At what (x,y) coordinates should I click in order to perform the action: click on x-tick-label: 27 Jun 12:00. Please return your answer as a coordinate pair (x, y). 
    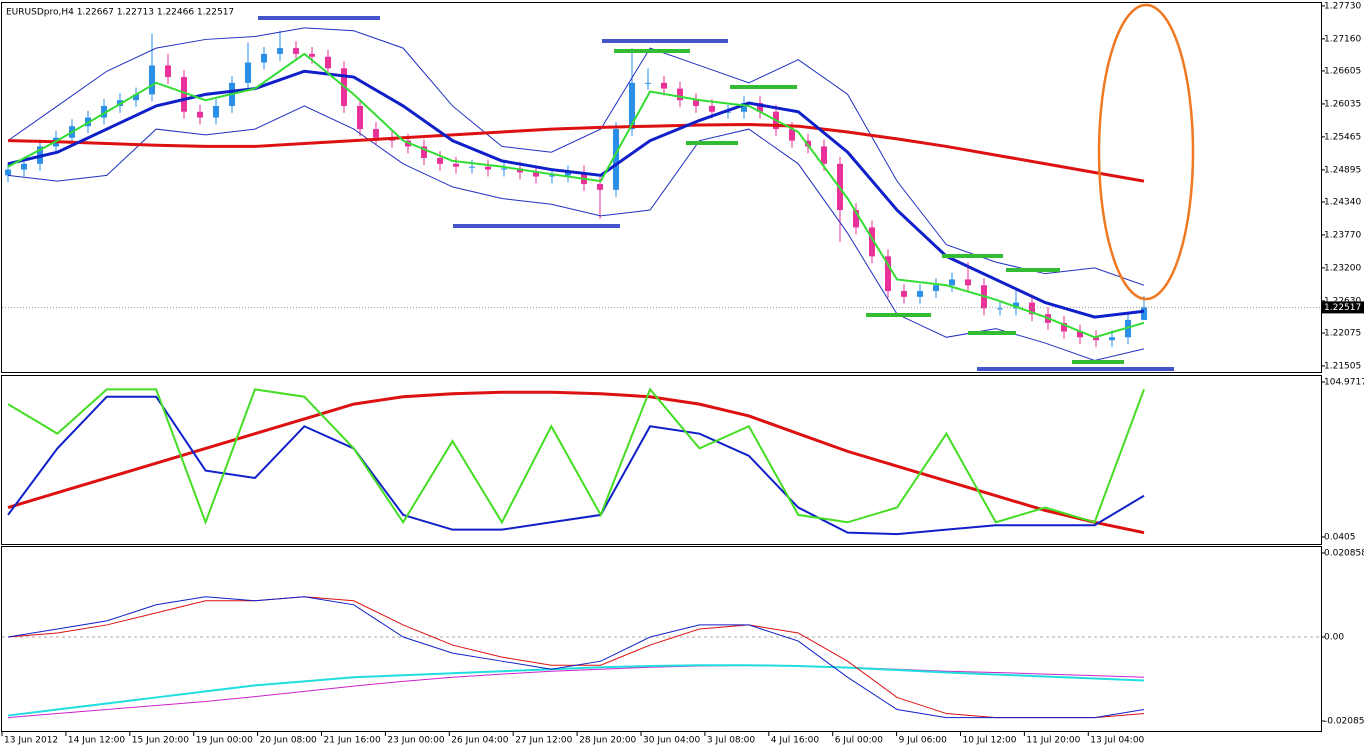
    Looking at the image, I should click on (543, 741).